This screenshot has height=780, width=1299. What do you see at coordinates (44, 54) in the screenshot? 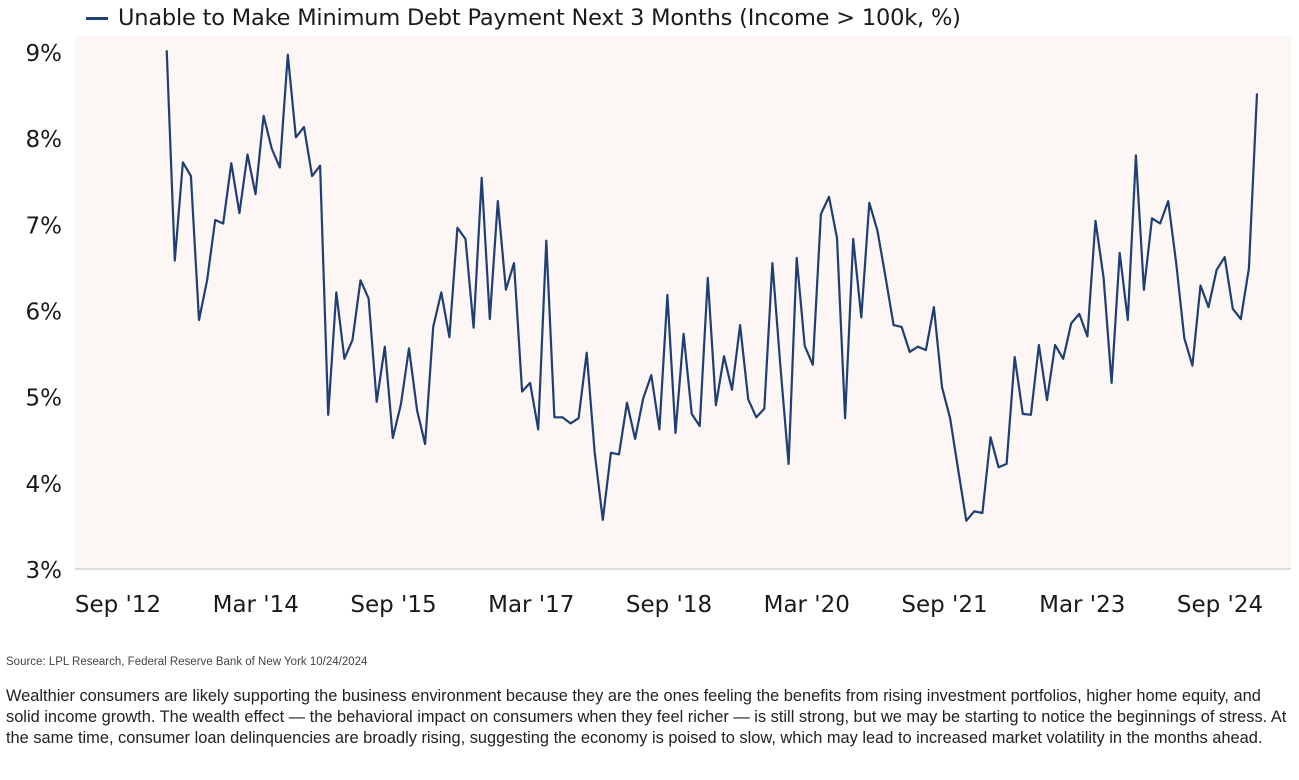
I see `y-tick-label: 9%` at bounding box center [44, 54].